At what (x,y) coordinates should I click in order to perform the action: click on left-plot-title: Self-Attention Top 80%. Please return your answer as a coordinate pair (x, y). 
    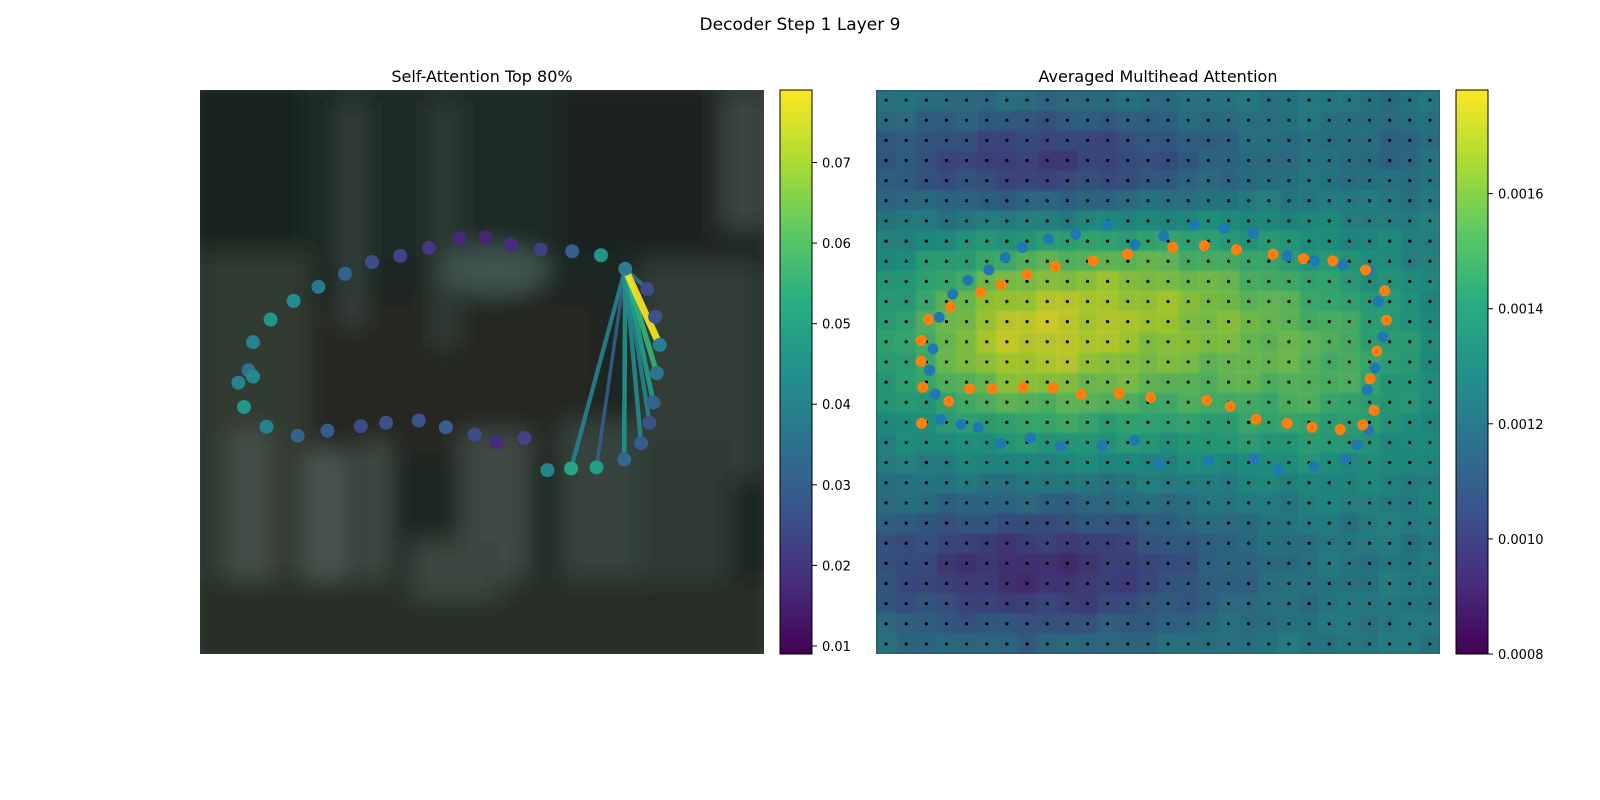
    Looking at the image, I should click on (481, 76).